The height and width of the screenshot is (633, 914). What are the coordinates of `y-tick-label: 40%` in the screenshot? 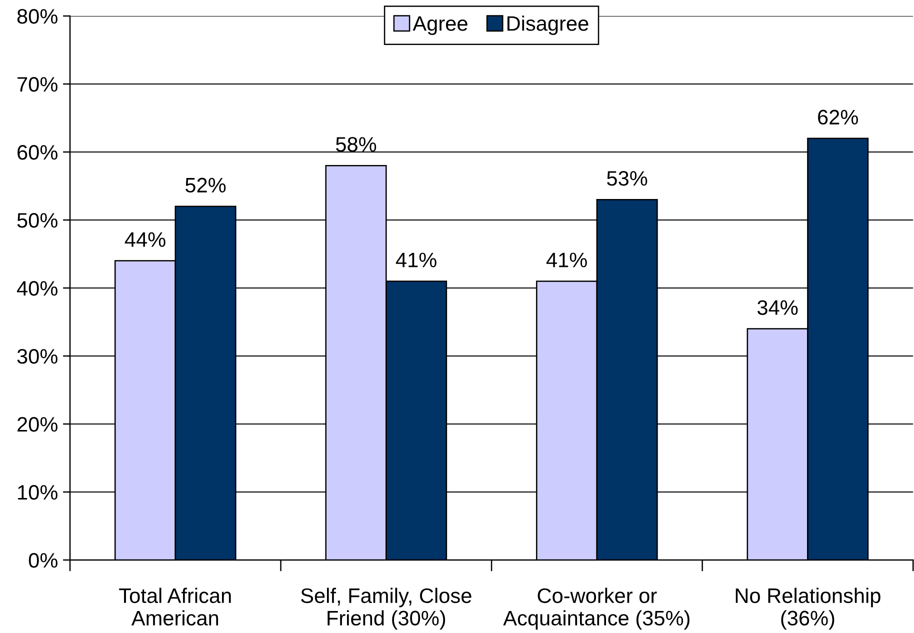 It's located at (37, 288).